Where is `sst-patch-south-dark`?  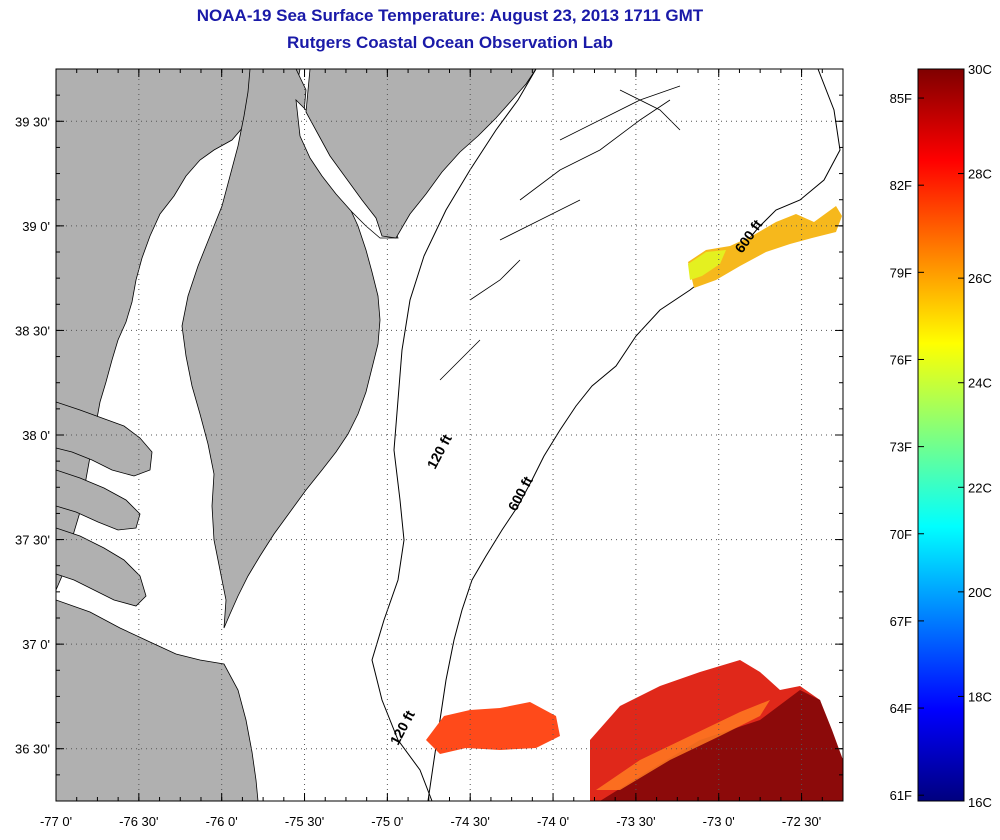
sst-patch-south-dark is located at coordinates (721, 745).